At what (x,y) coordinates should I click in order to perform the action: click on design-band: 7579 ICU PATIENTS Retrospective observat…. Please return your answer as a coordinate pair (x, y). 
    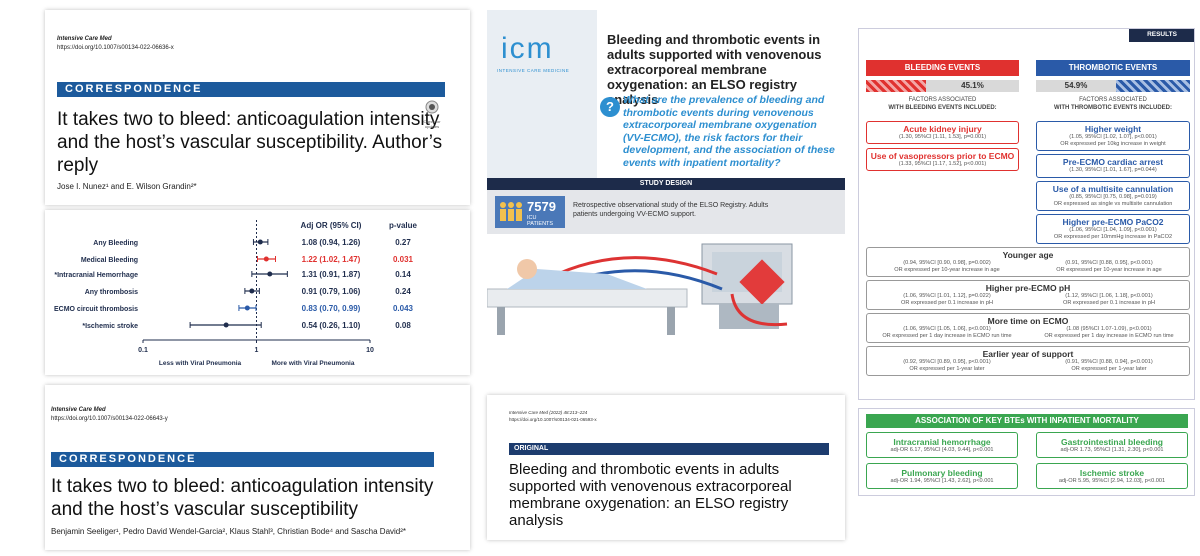
    Looking at the image, I should click on (666, 212).